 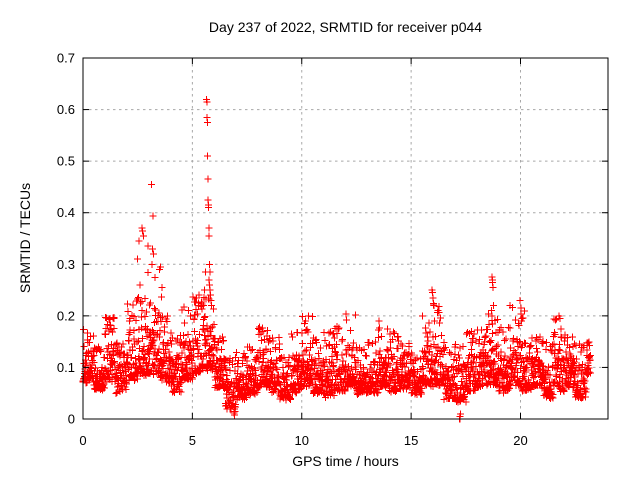 I want to click on y-tick-label: 0.7, so click(x=66, y=58).